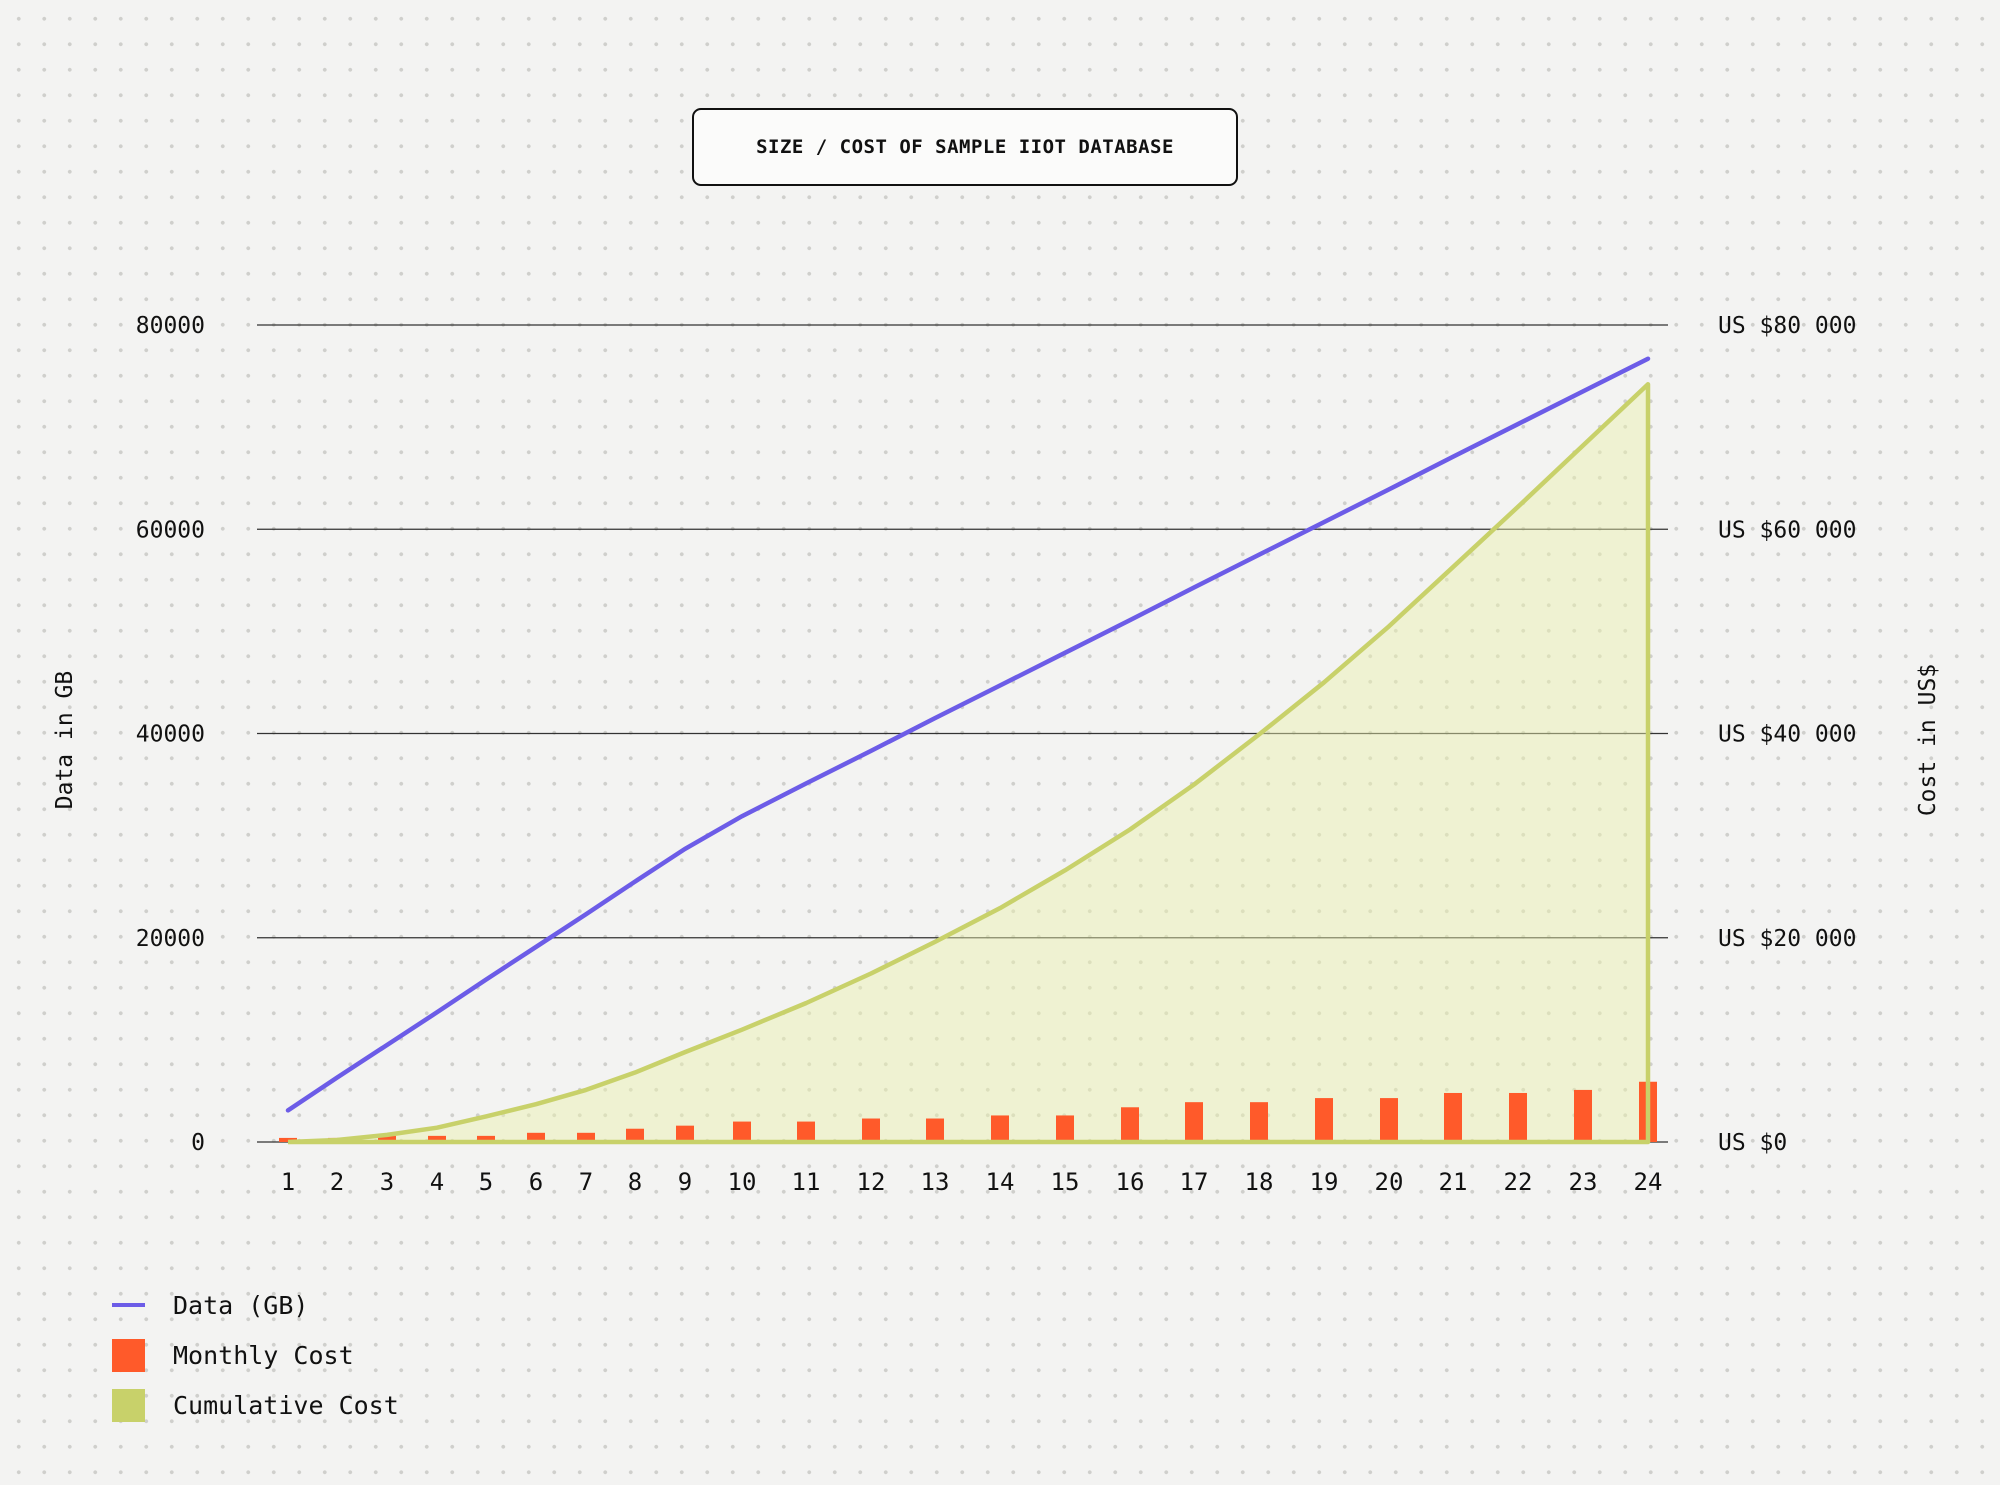 The height and width of the screenshot is (1485, 2000). Describe the element at coordinates (1194, 1182) in the screenshot. I see `x-tick-label: 17` at that location.